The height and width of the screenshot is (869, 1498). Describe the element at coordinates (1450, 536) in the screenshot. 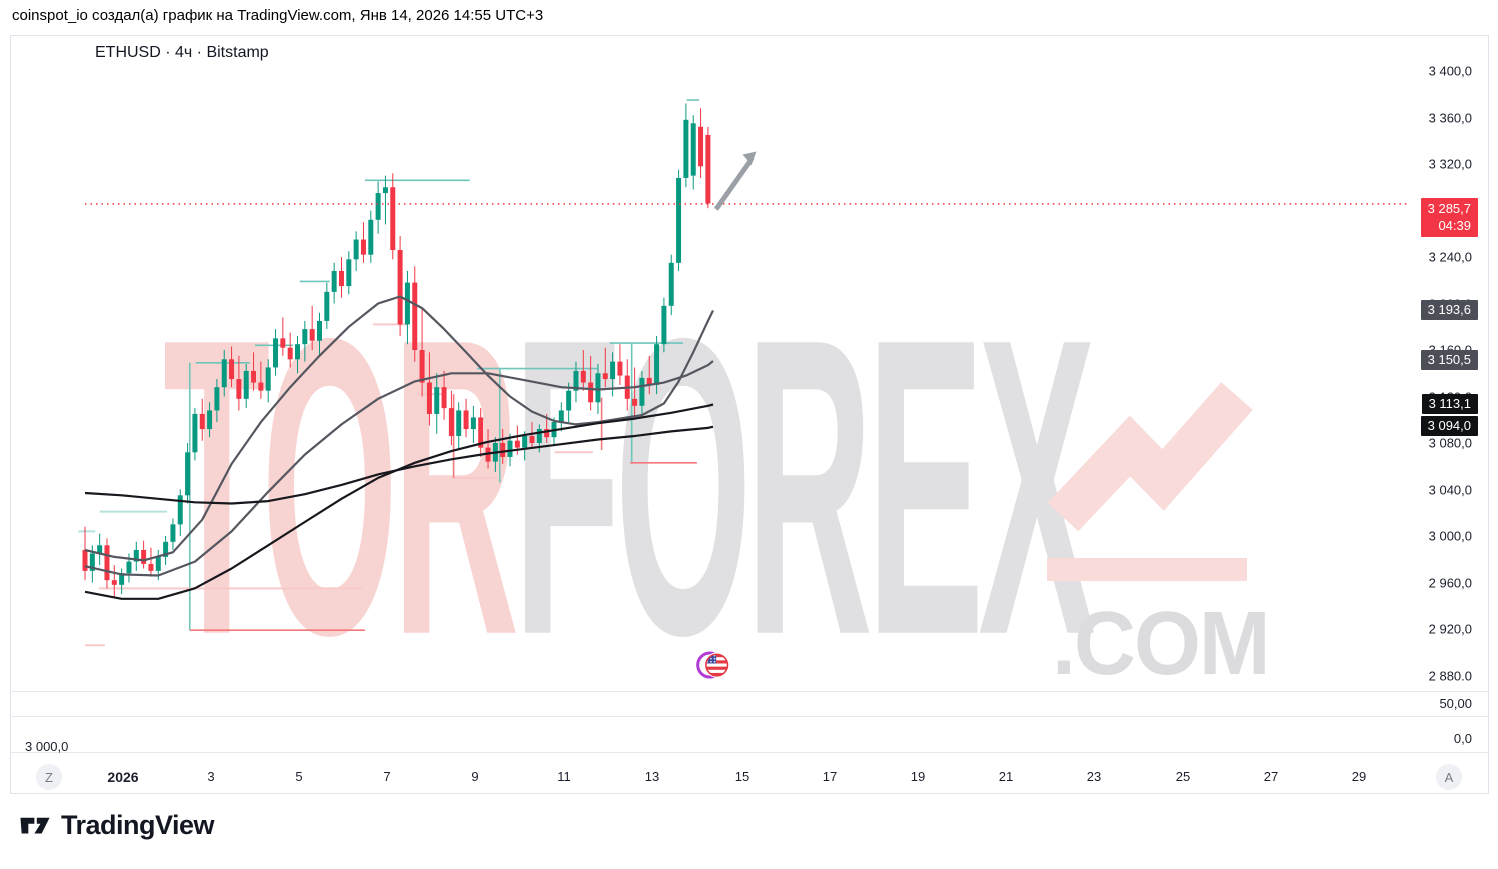

I see `price-tick-label: 3 000,0` at that location.